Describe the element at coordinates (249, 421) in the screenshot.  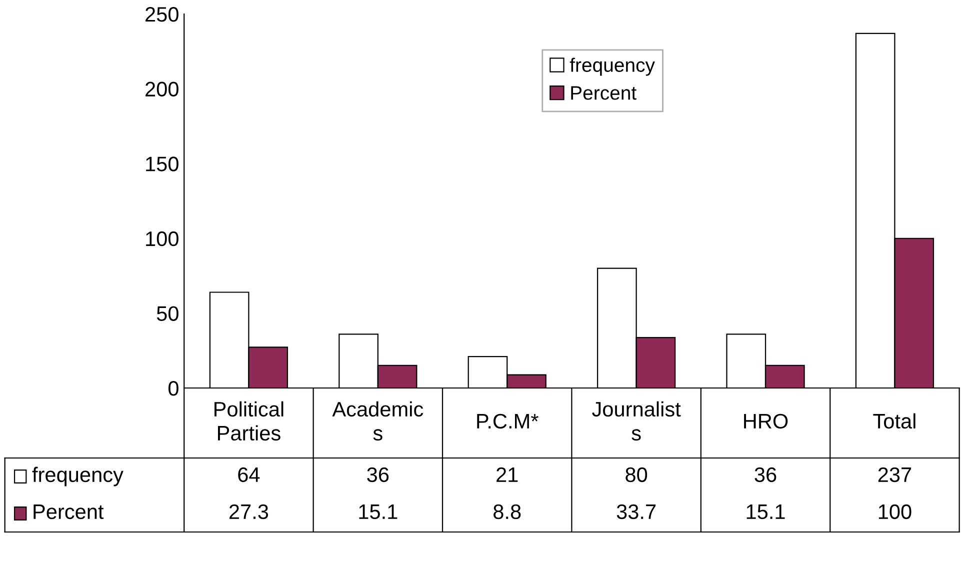
I see `x-tick-label: Political Parties` at that location.